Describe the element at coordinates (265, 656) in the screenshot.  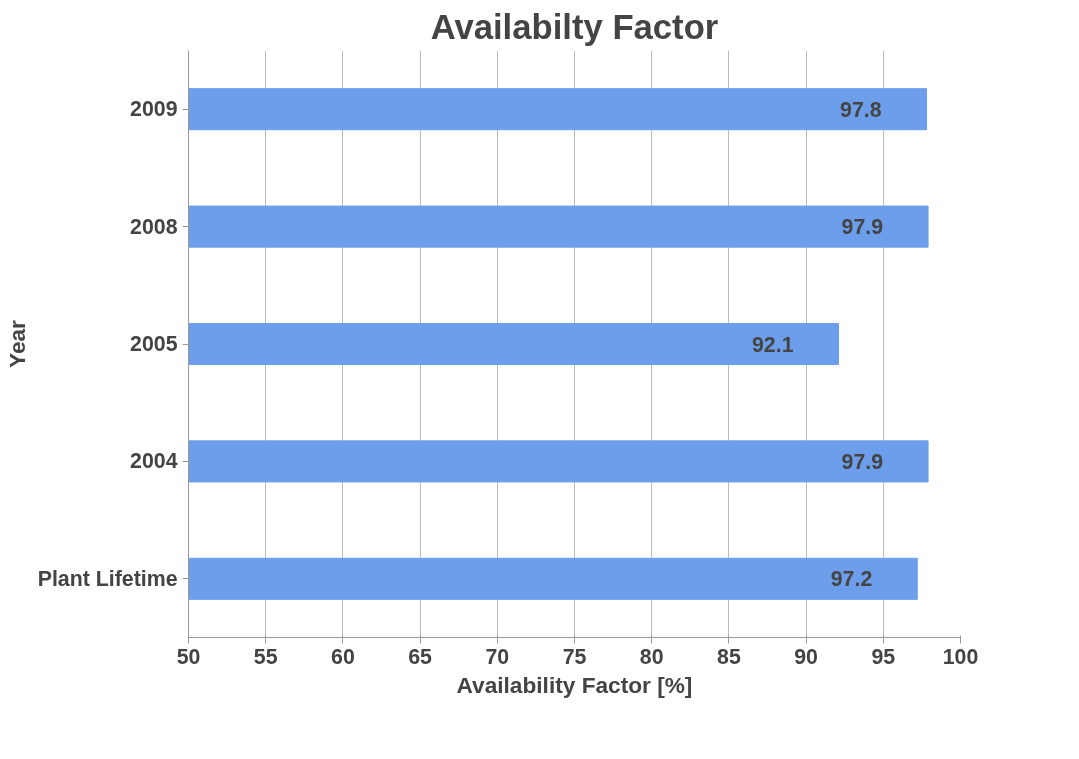
I see `x-tick-label: 55` at that location.